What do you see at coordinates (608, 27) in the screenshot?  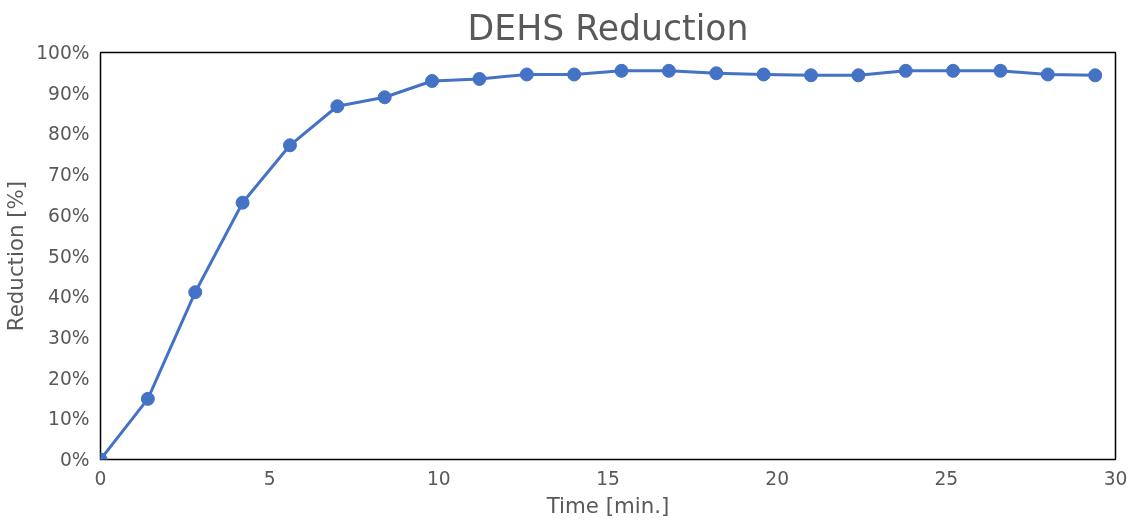 I see `chart-title: DEHS Reduction` at bounding box center [608, 27].